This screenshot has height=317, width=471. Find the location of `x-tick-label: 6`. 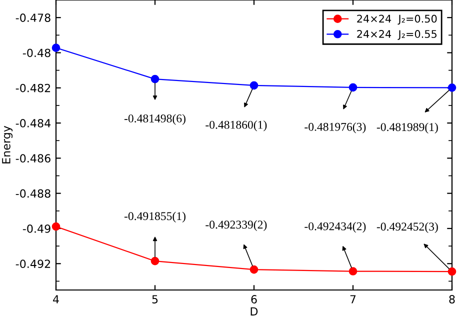

x-tick-label: 6 is located at coordinates (254, 299).